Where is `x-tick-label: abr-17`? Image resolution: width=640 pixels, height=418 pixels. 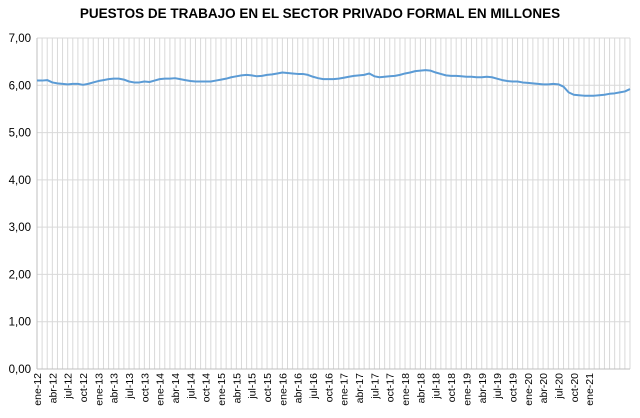 x-tick-label: abr-17 is located at coordinates (360, 388).